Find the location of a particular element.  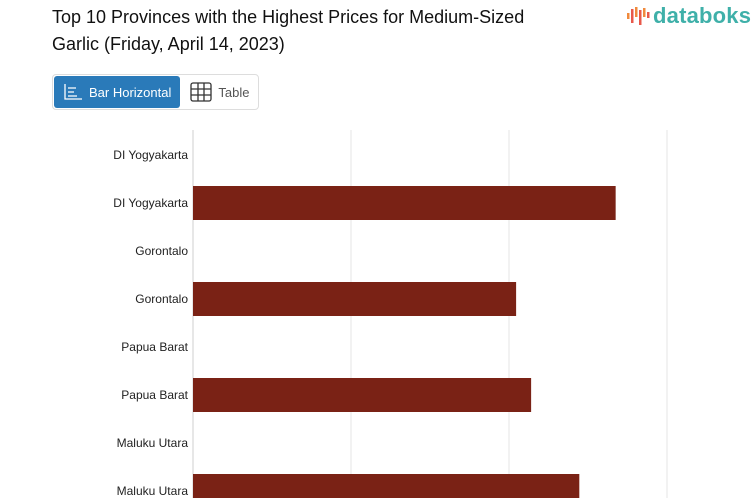

table-label: Table is located at coordinates (234, 92).